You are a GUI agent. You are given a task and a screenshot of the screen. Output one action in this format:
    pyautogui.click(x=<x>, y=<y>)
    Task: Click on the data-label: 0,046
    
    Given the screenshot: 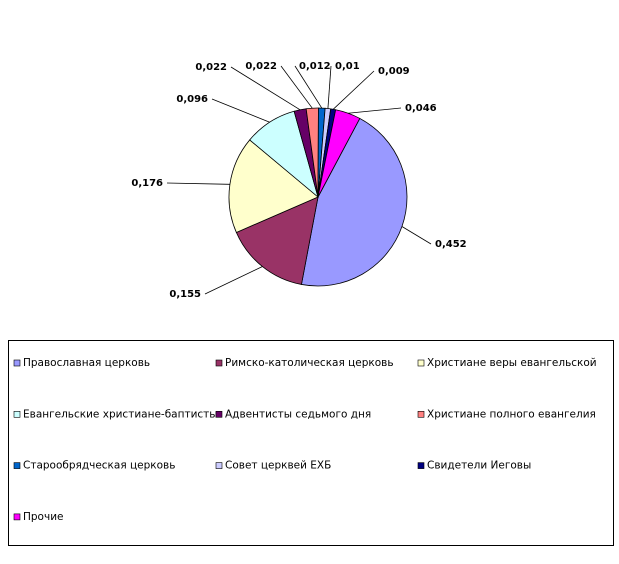 What is the action you would take?
    pyautogui.click(x=421, y=108)
    